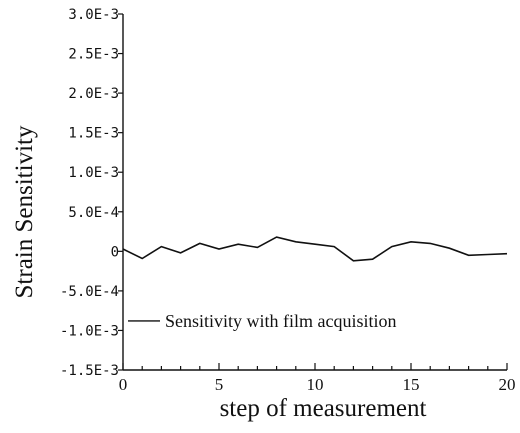 Image resolution: width=520 pixels, height=433 pixels. I want to click on y-tick-label: -1.5E-3, so click(89, 371).